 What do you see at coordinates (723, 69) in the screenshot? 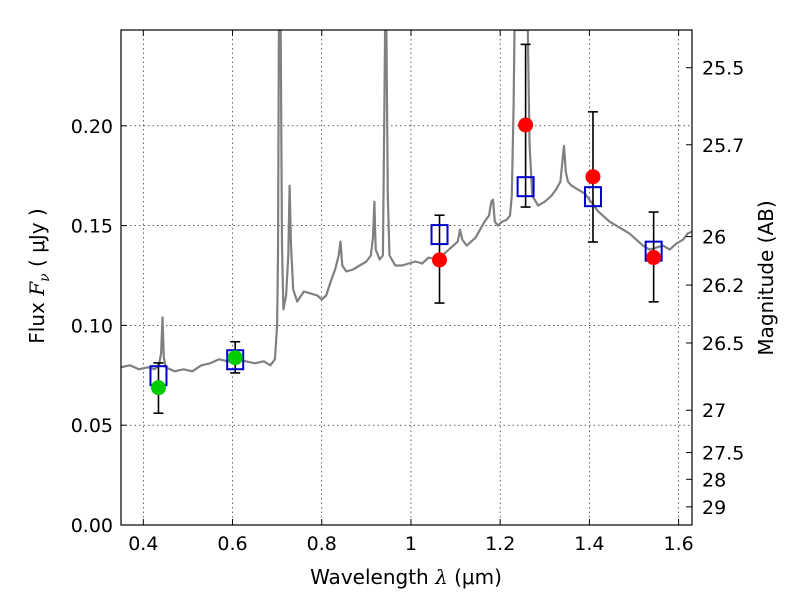
I see `magnitude-tick-label: 25.5` at bounding box center [723, 69].